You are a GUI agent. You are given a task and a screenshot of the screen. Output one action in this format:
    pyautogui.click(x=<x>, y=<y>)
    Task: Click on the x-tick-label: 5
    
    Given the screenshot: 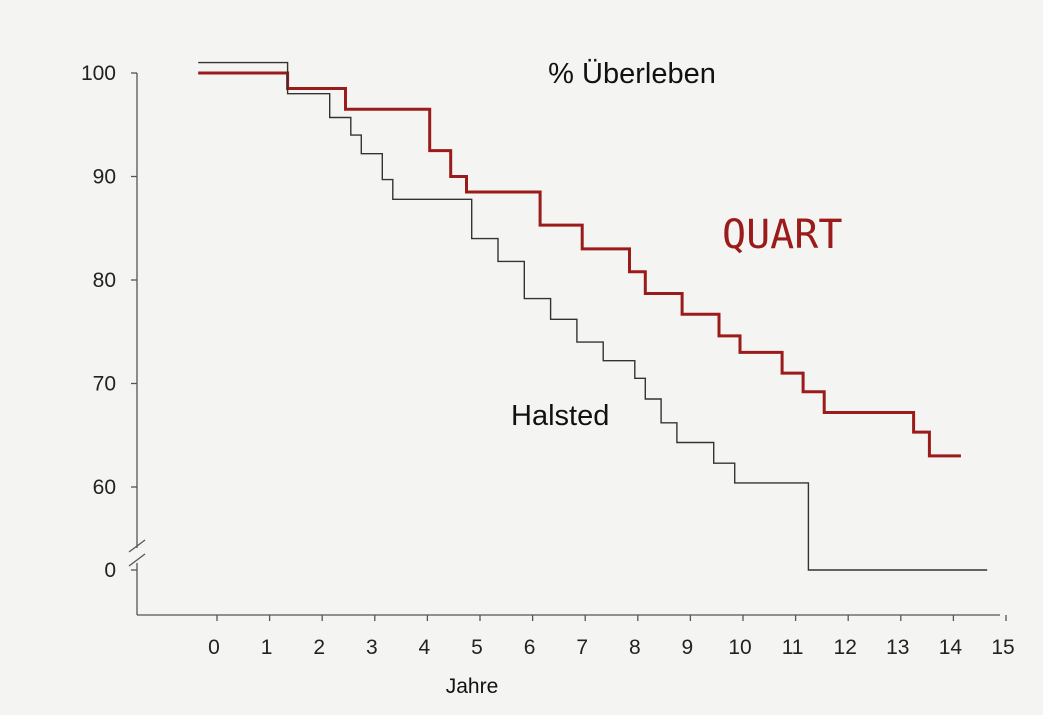 What is the action you would take?
    pyautogui.click(x=477, y=647)
    